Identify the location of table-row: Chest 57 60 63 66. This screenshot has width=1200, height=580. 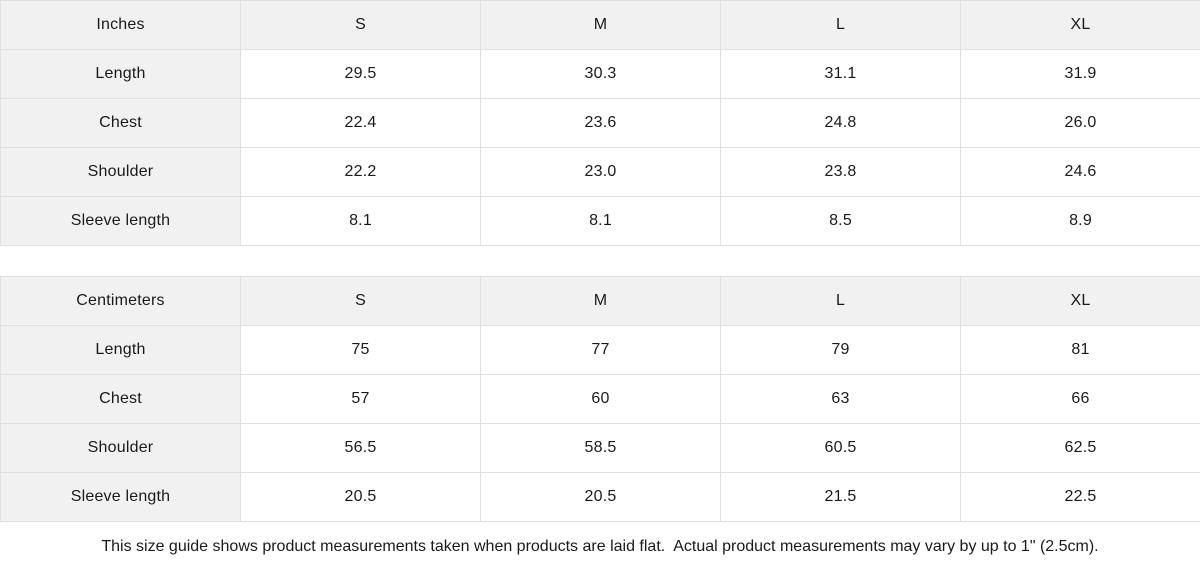
(600, 399).